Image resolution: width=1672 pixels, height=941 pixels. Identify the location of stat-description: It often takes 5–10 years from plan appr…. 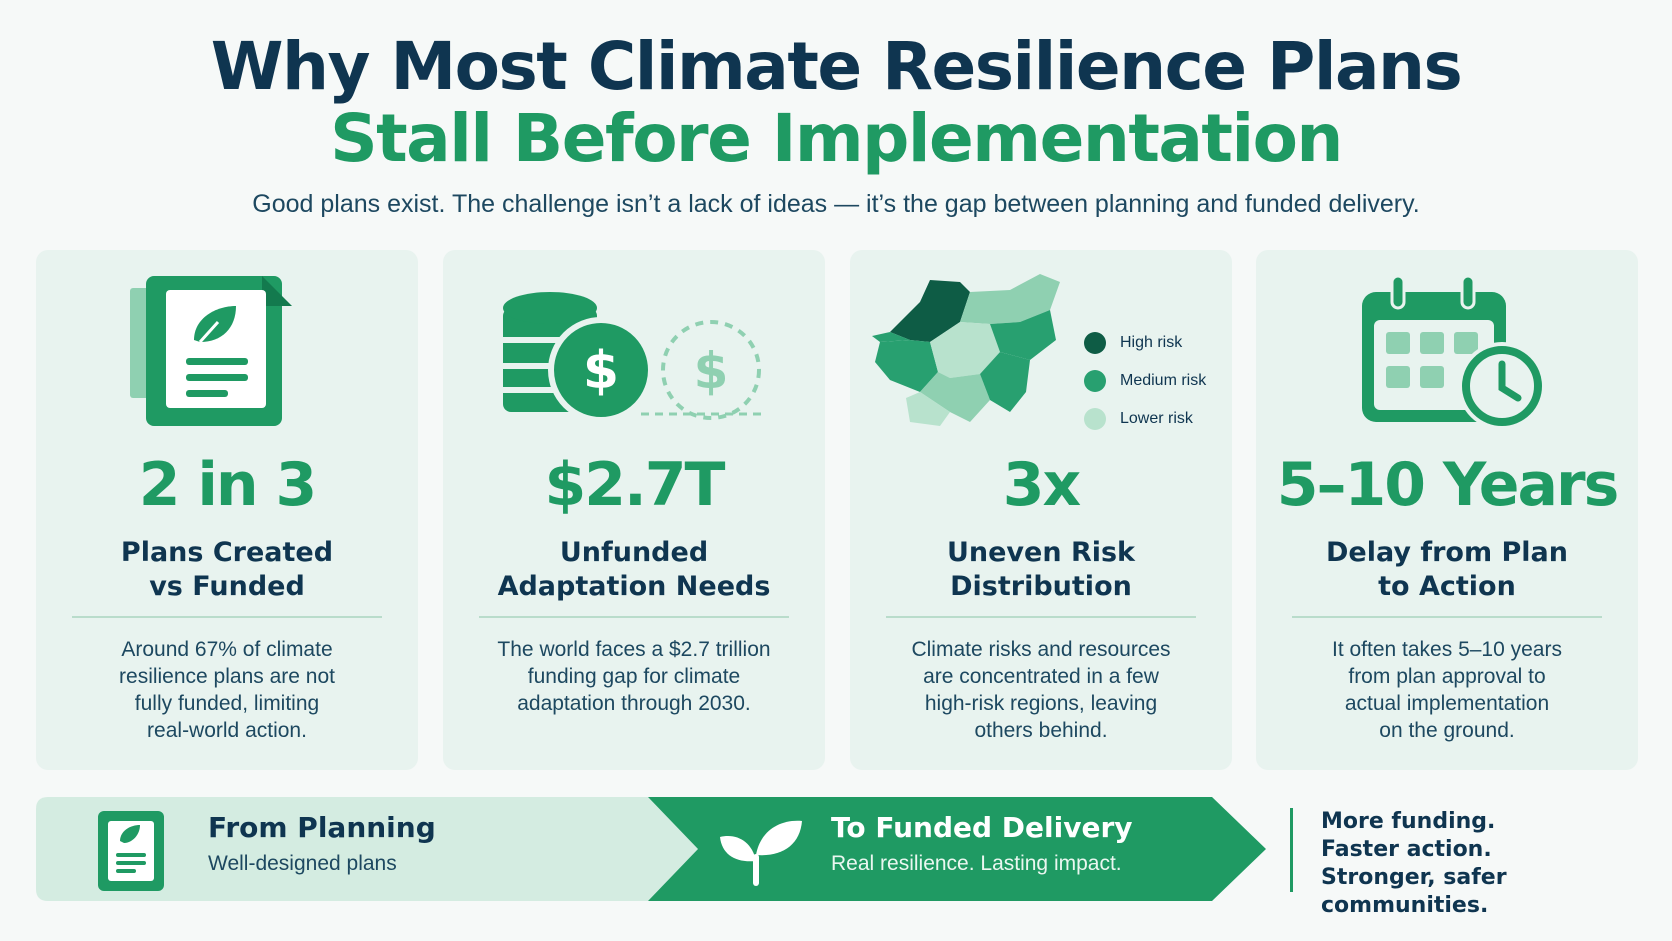
(1447, 690).